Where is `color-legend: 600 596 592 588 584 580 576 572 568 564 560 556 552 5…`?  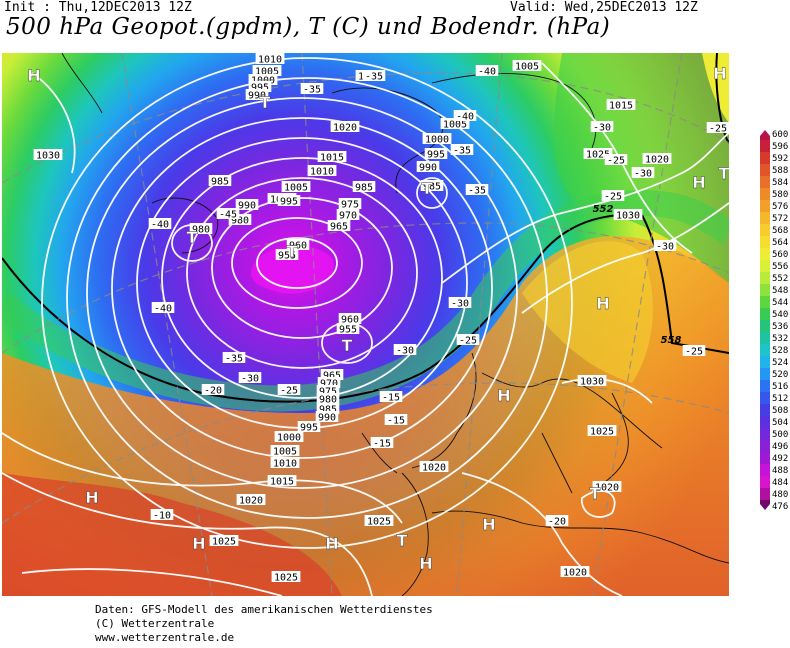
color-legend: 600 596 592 588 584 580 576 572 568 564 560 556 552 5… is located at coordinates (774, 321).